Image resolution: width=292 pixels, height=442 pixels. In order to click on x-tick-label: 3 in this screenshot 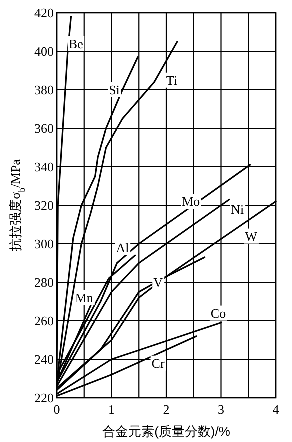, I will do `click(221, 409)`.